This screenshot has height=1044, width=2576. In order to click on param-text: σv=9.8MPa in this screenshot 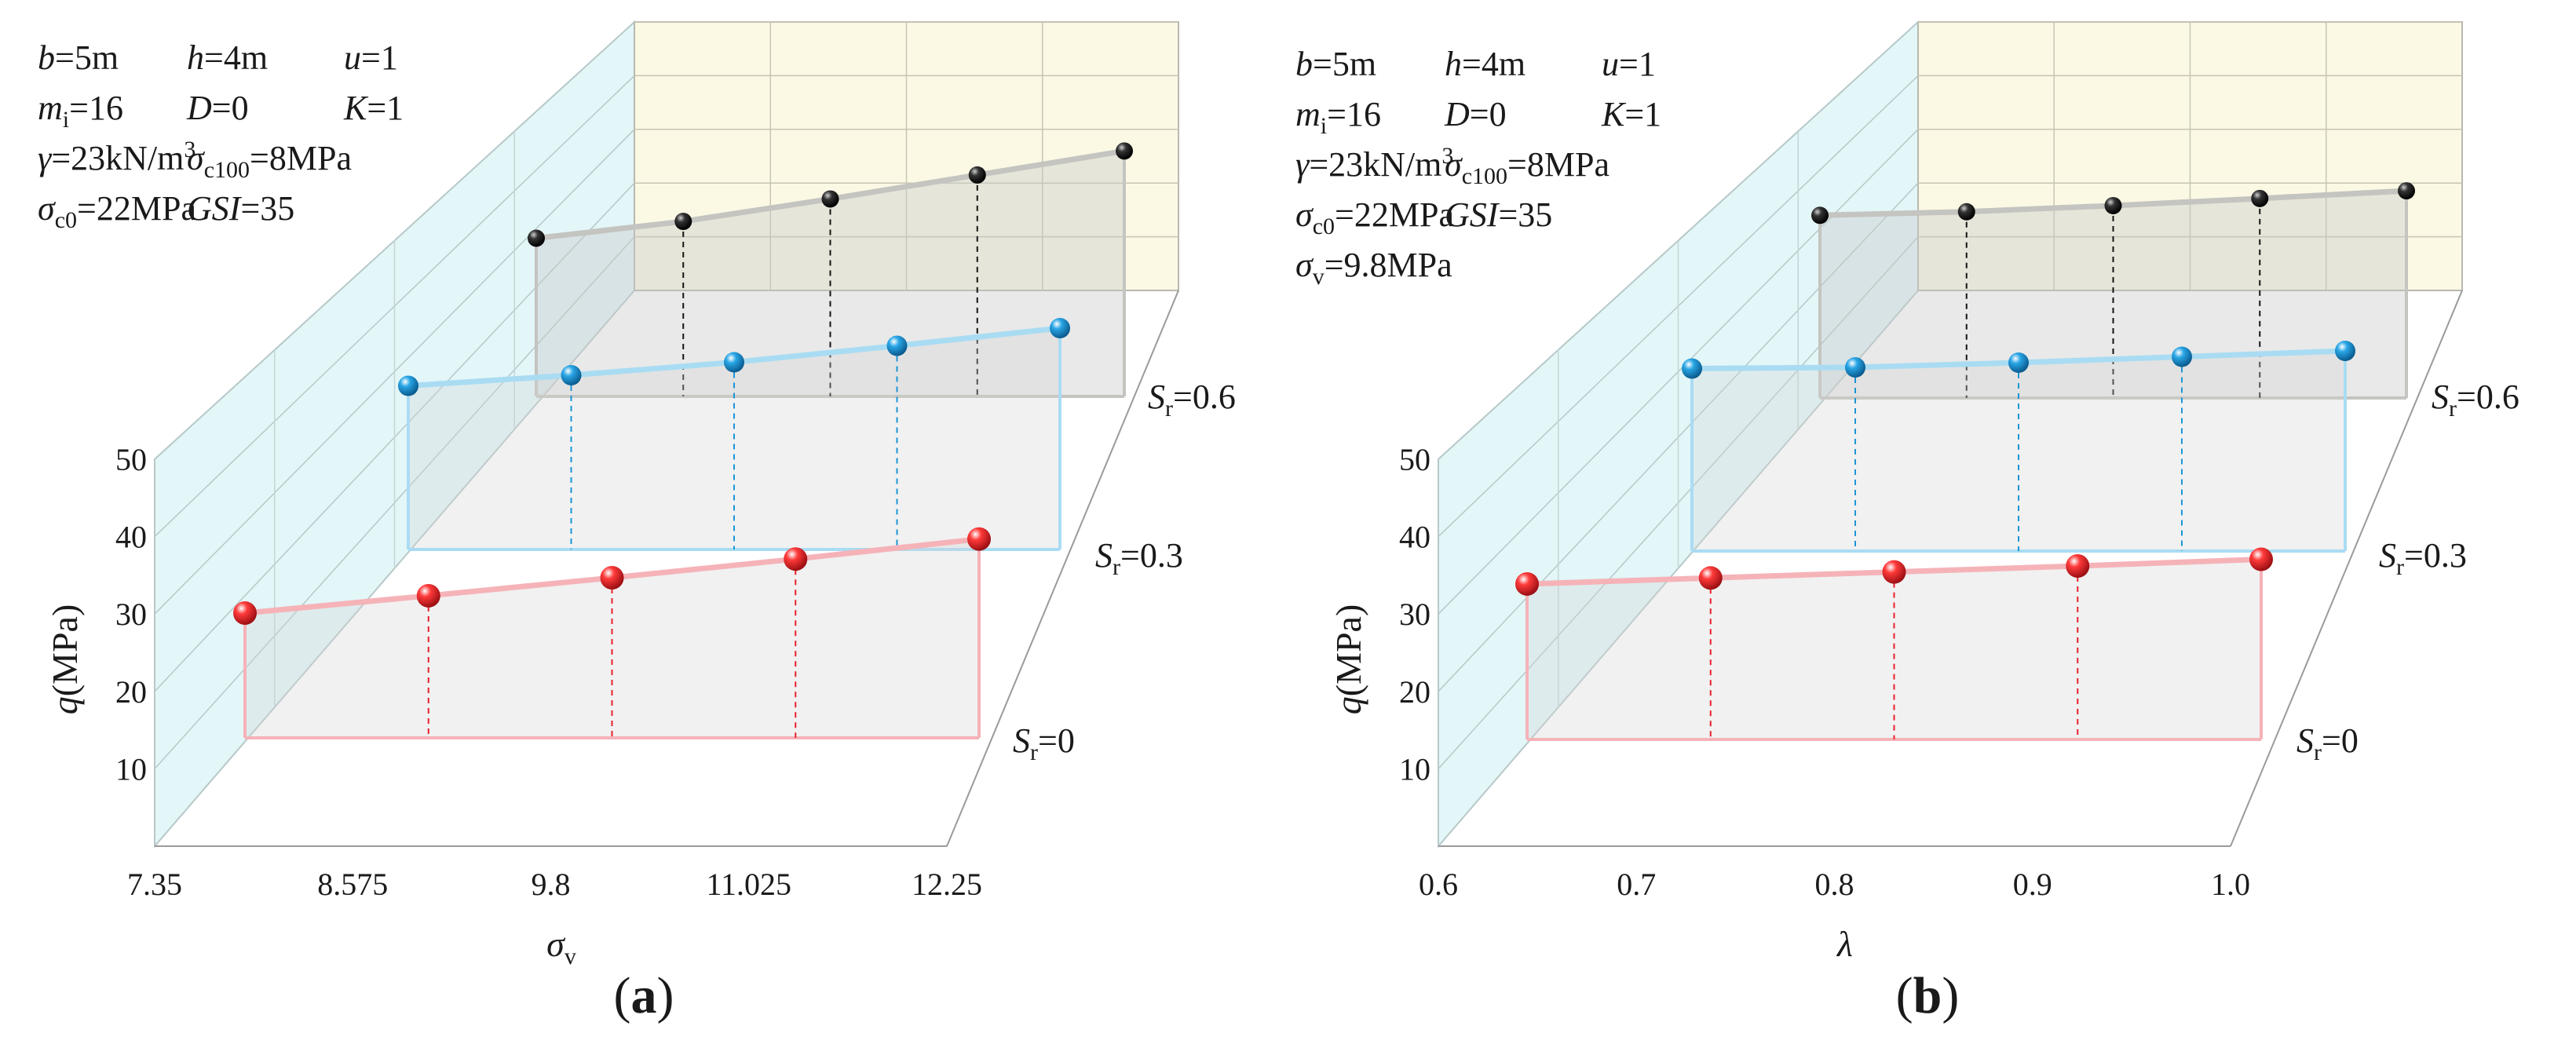, I will do `click(1373, 268)`.